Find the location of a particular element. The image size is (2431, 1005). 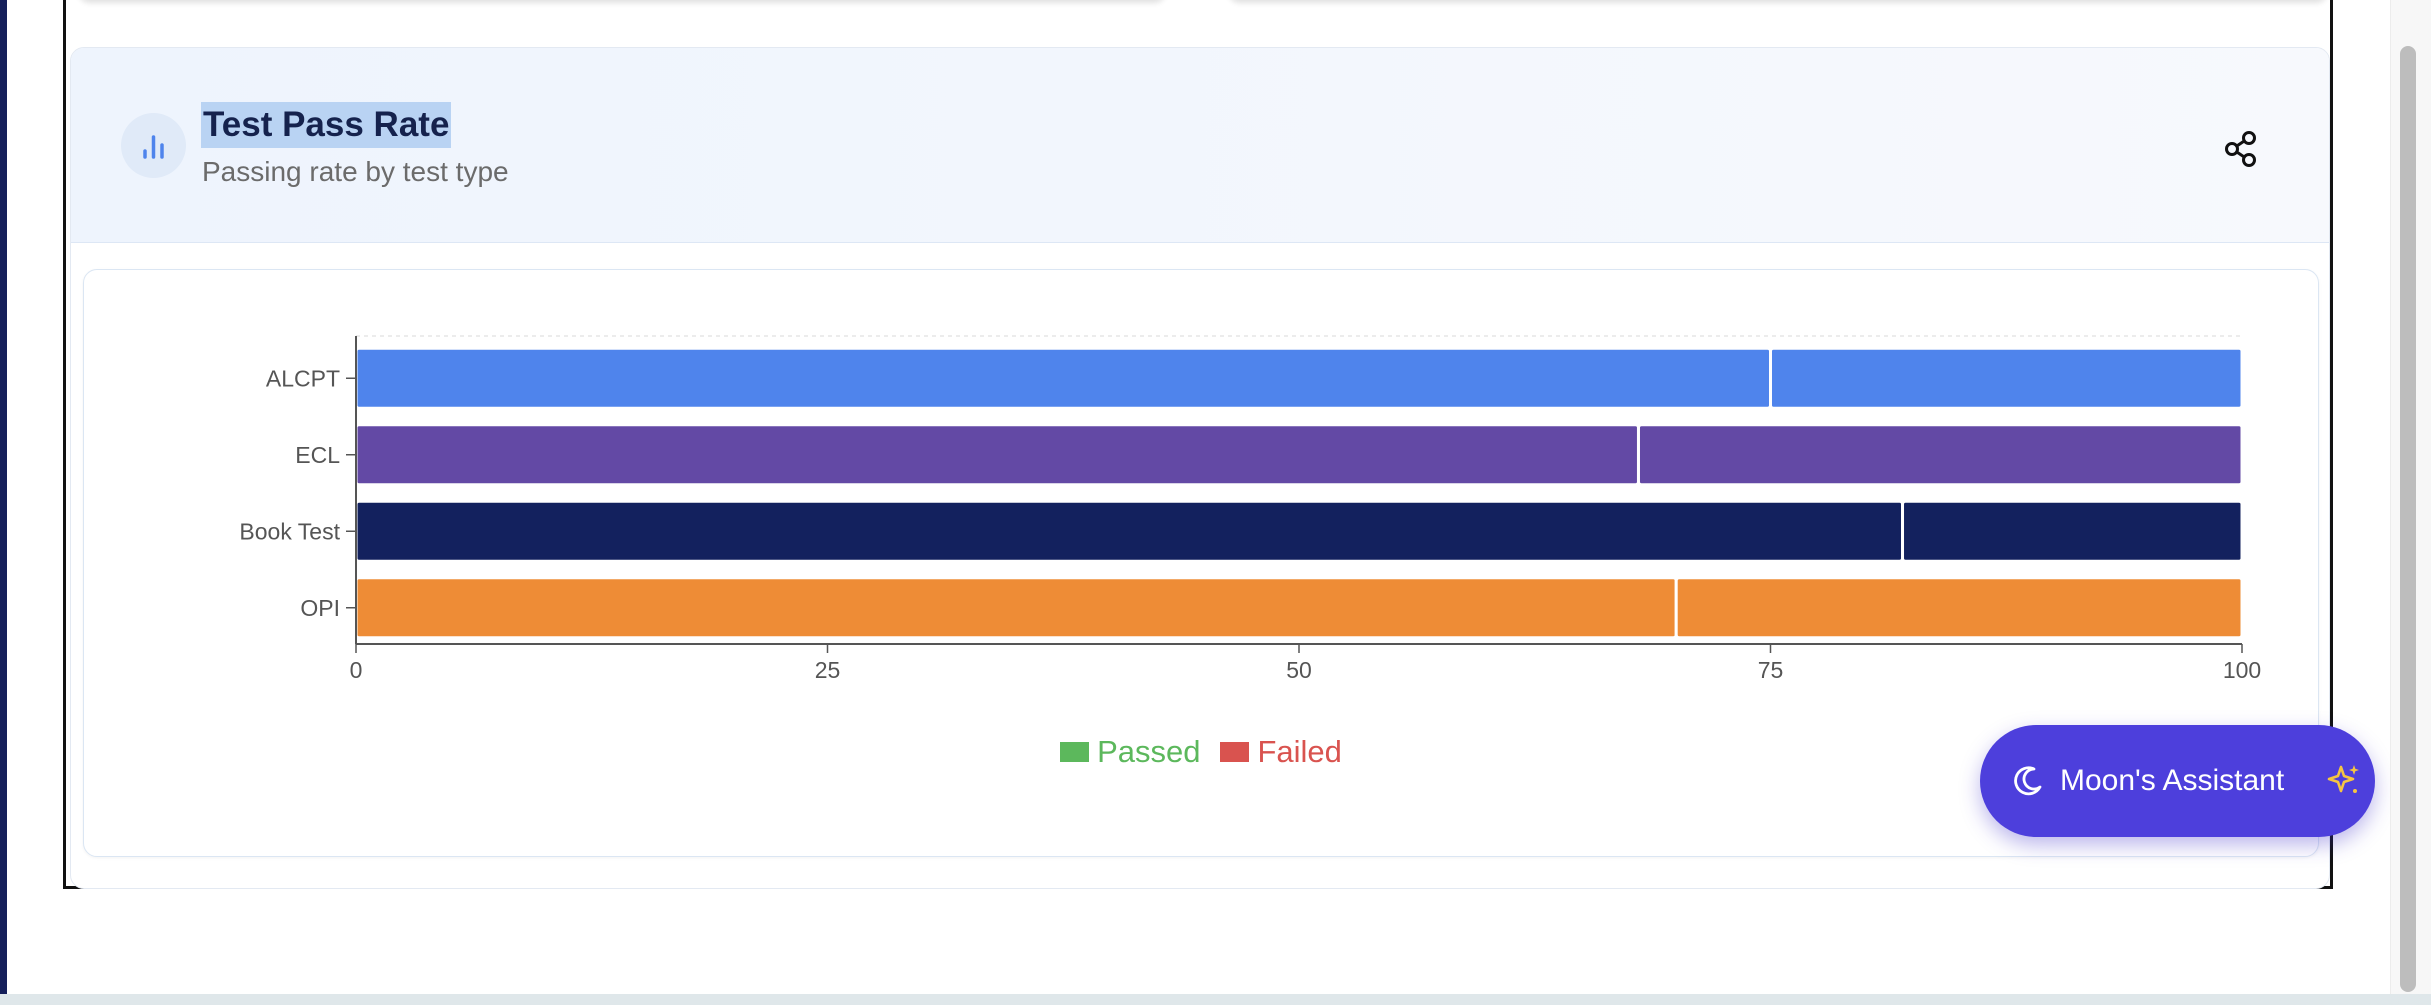

legend-item-failed: Failed is located at coordinates (1281, 752).